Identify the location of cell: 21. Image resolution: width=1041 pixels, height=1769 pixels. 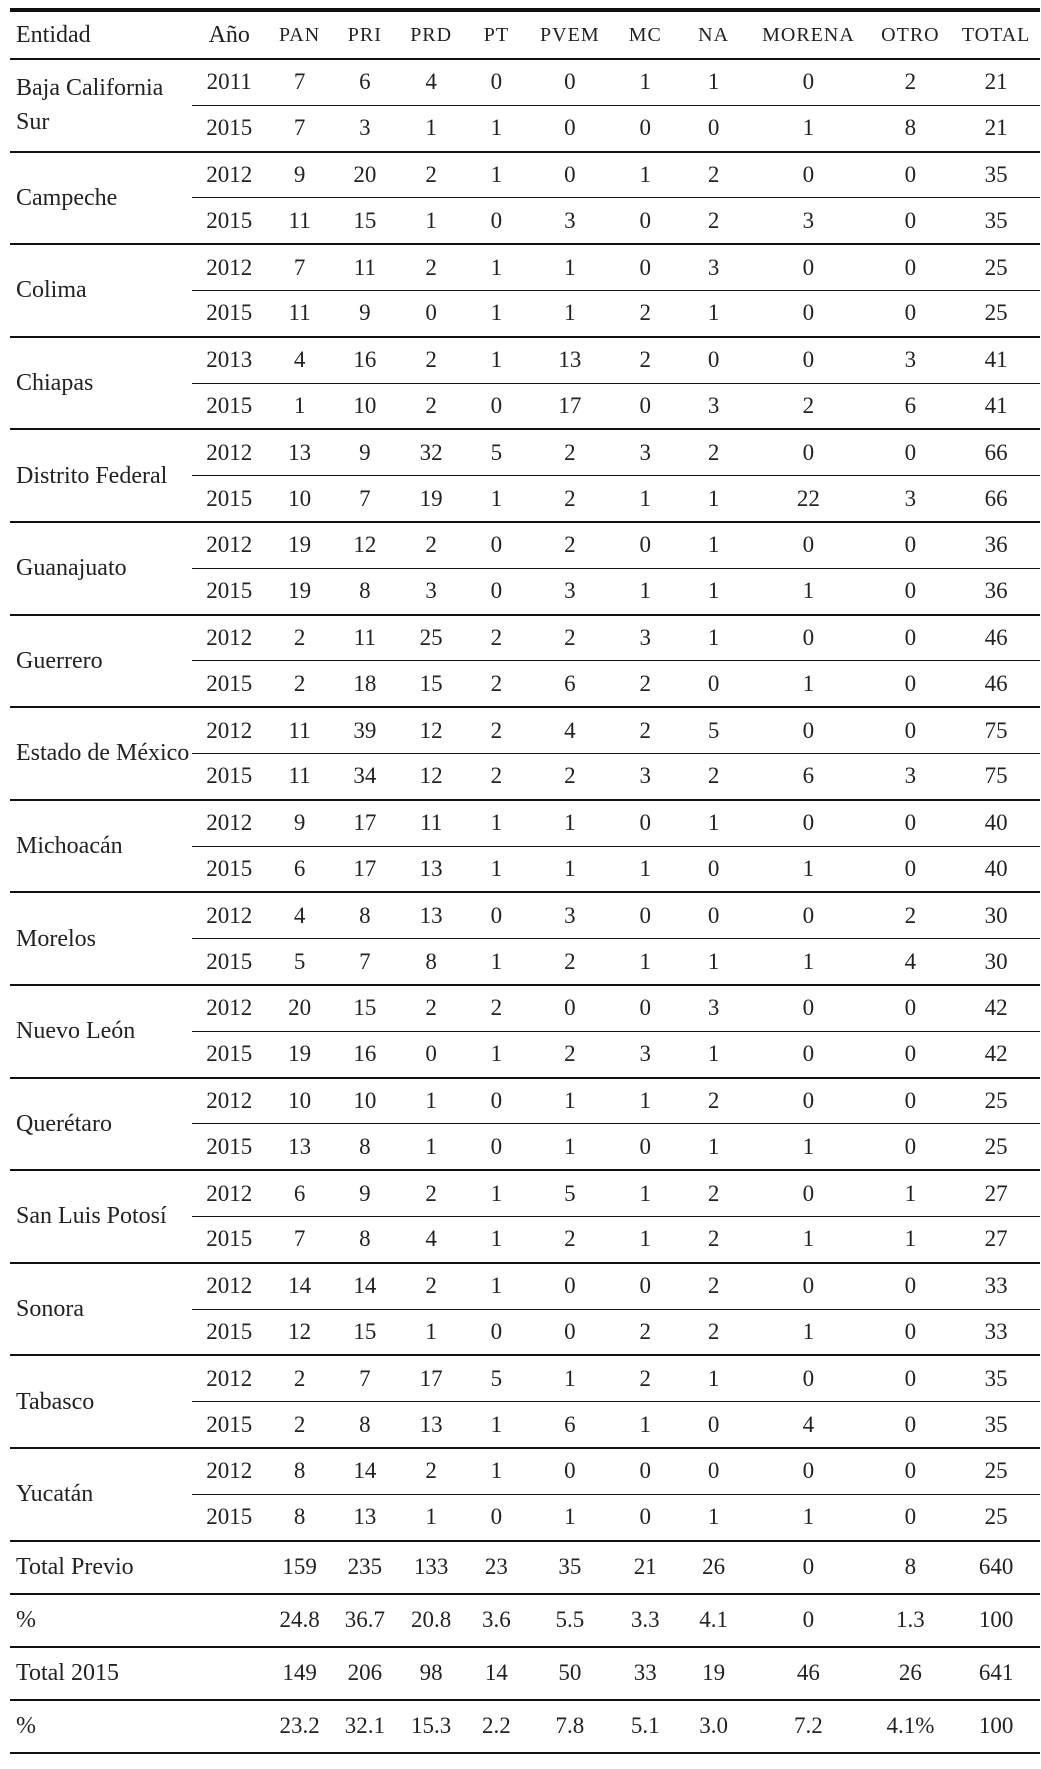
(645, 1566).